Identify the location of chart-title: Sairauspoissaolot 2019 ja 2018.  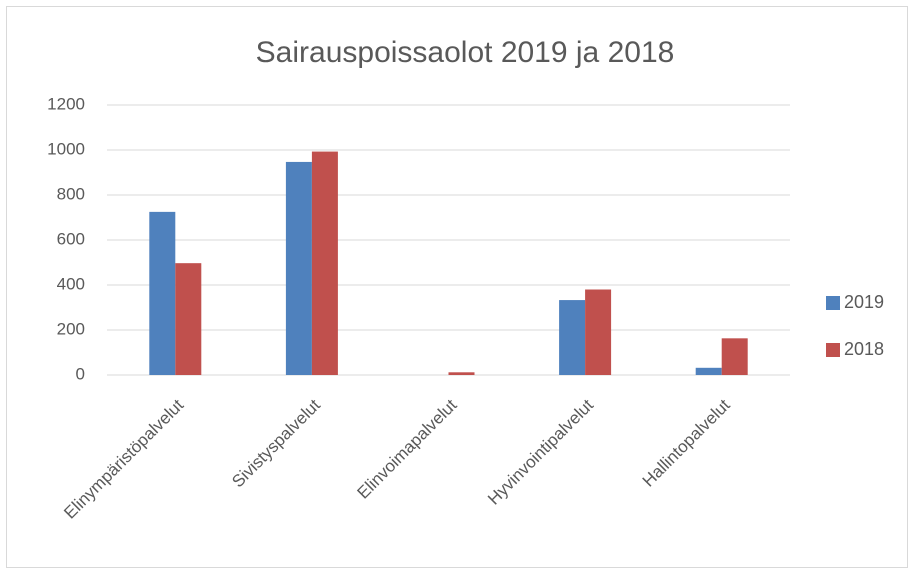
(465, 52).